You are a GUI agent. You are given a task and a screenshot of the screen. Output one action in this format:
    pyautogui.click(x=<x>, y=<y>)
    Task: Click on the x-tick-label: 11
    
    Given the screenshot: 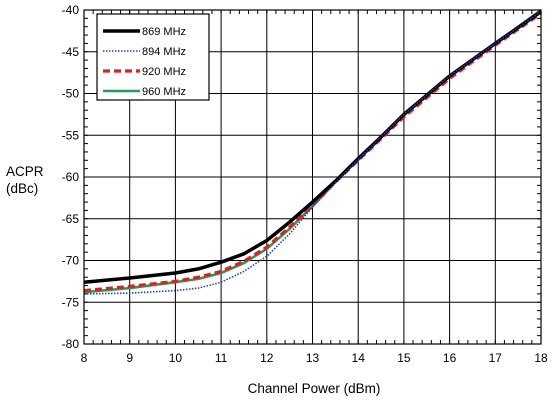 What is the action you would take?
    pyautogui.click(x=221, y=358)
    